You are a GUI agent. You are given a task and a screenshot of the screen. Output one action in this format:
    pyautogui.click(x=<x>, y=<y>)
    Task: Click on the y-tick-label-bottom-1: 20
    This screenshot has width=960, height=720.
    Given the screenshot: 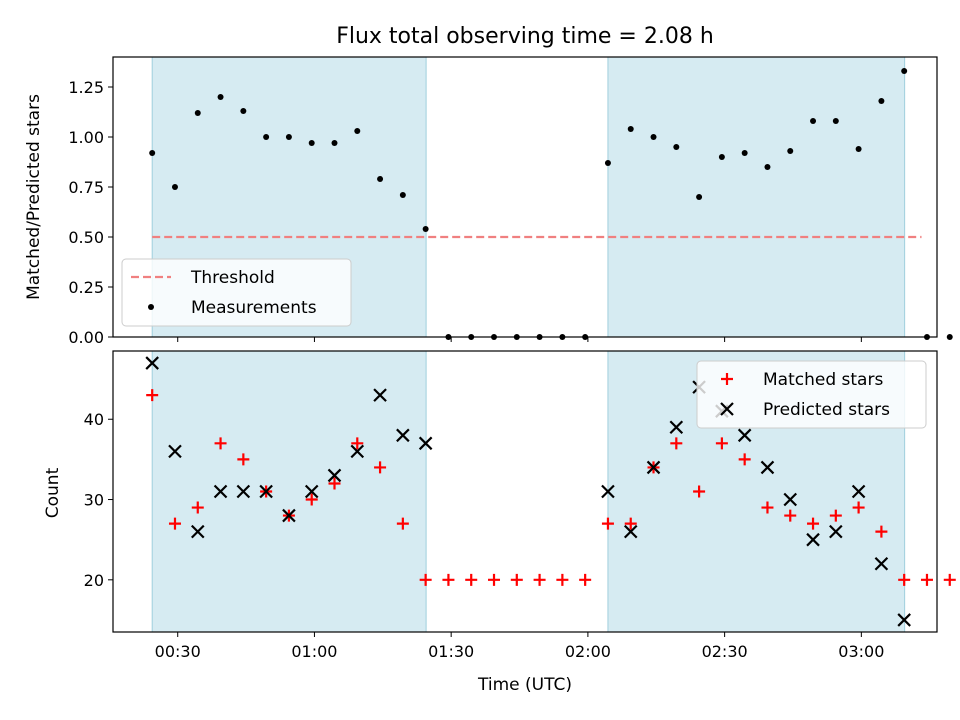 What is the action you would take?
    pyautogui.click(x=94, y=580)
    